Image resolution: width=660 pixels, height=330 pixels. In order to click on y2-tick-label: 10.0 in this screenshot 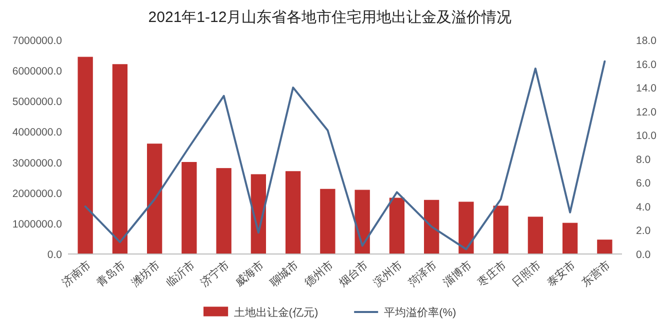, I will do `click(646, 136)`.